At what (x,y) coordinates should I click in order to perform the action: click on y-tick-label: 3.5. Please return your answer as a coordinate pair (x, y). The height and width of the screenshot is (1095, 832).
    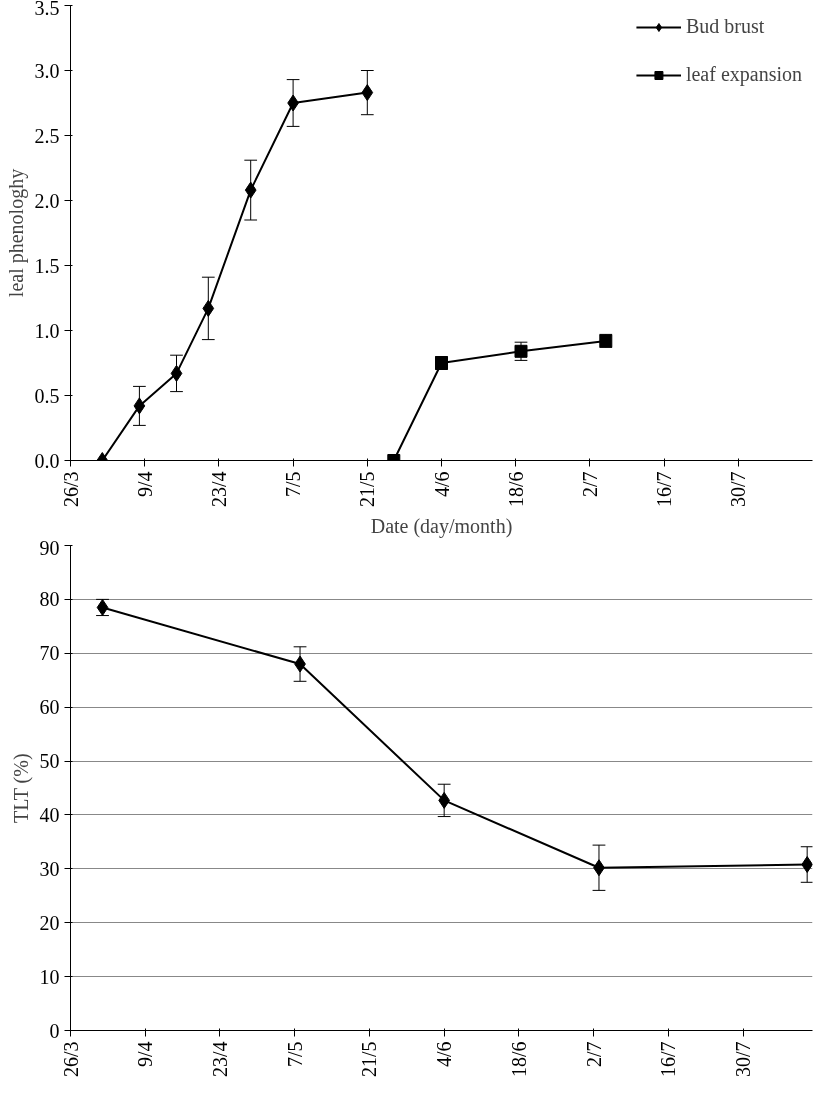
    Looking at the image, I should click on (47, 9).